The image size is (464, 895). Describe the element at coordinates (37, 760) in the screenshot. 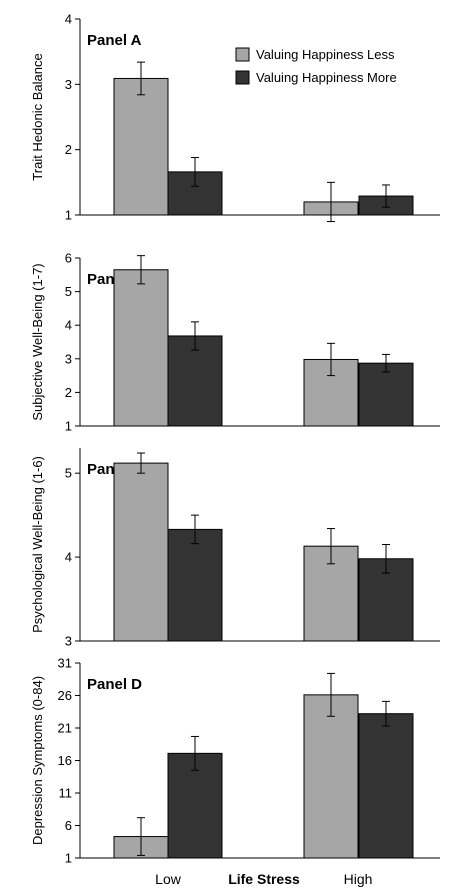

I see `y-axis-label: Depression Symptoms (0-84)` at that location.